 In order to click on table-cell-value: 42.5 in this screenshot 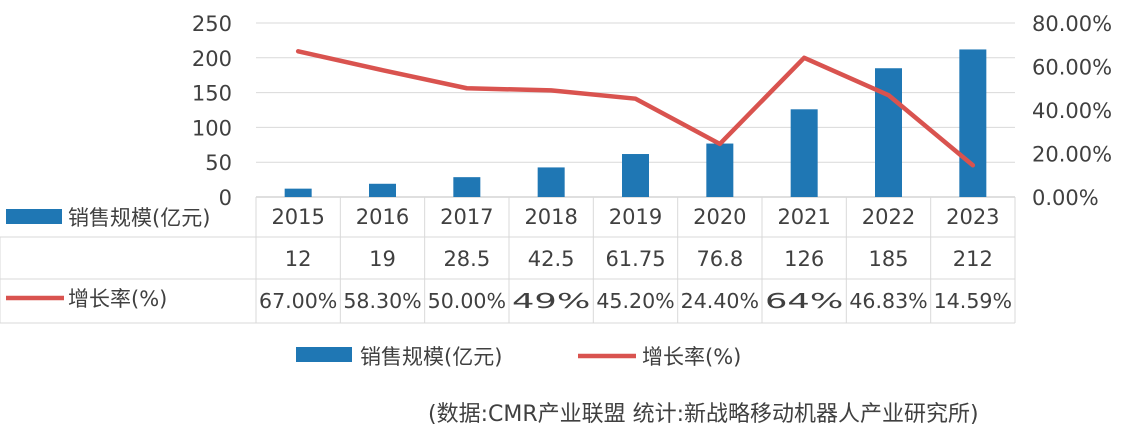, I will do `click(551, 259)`.